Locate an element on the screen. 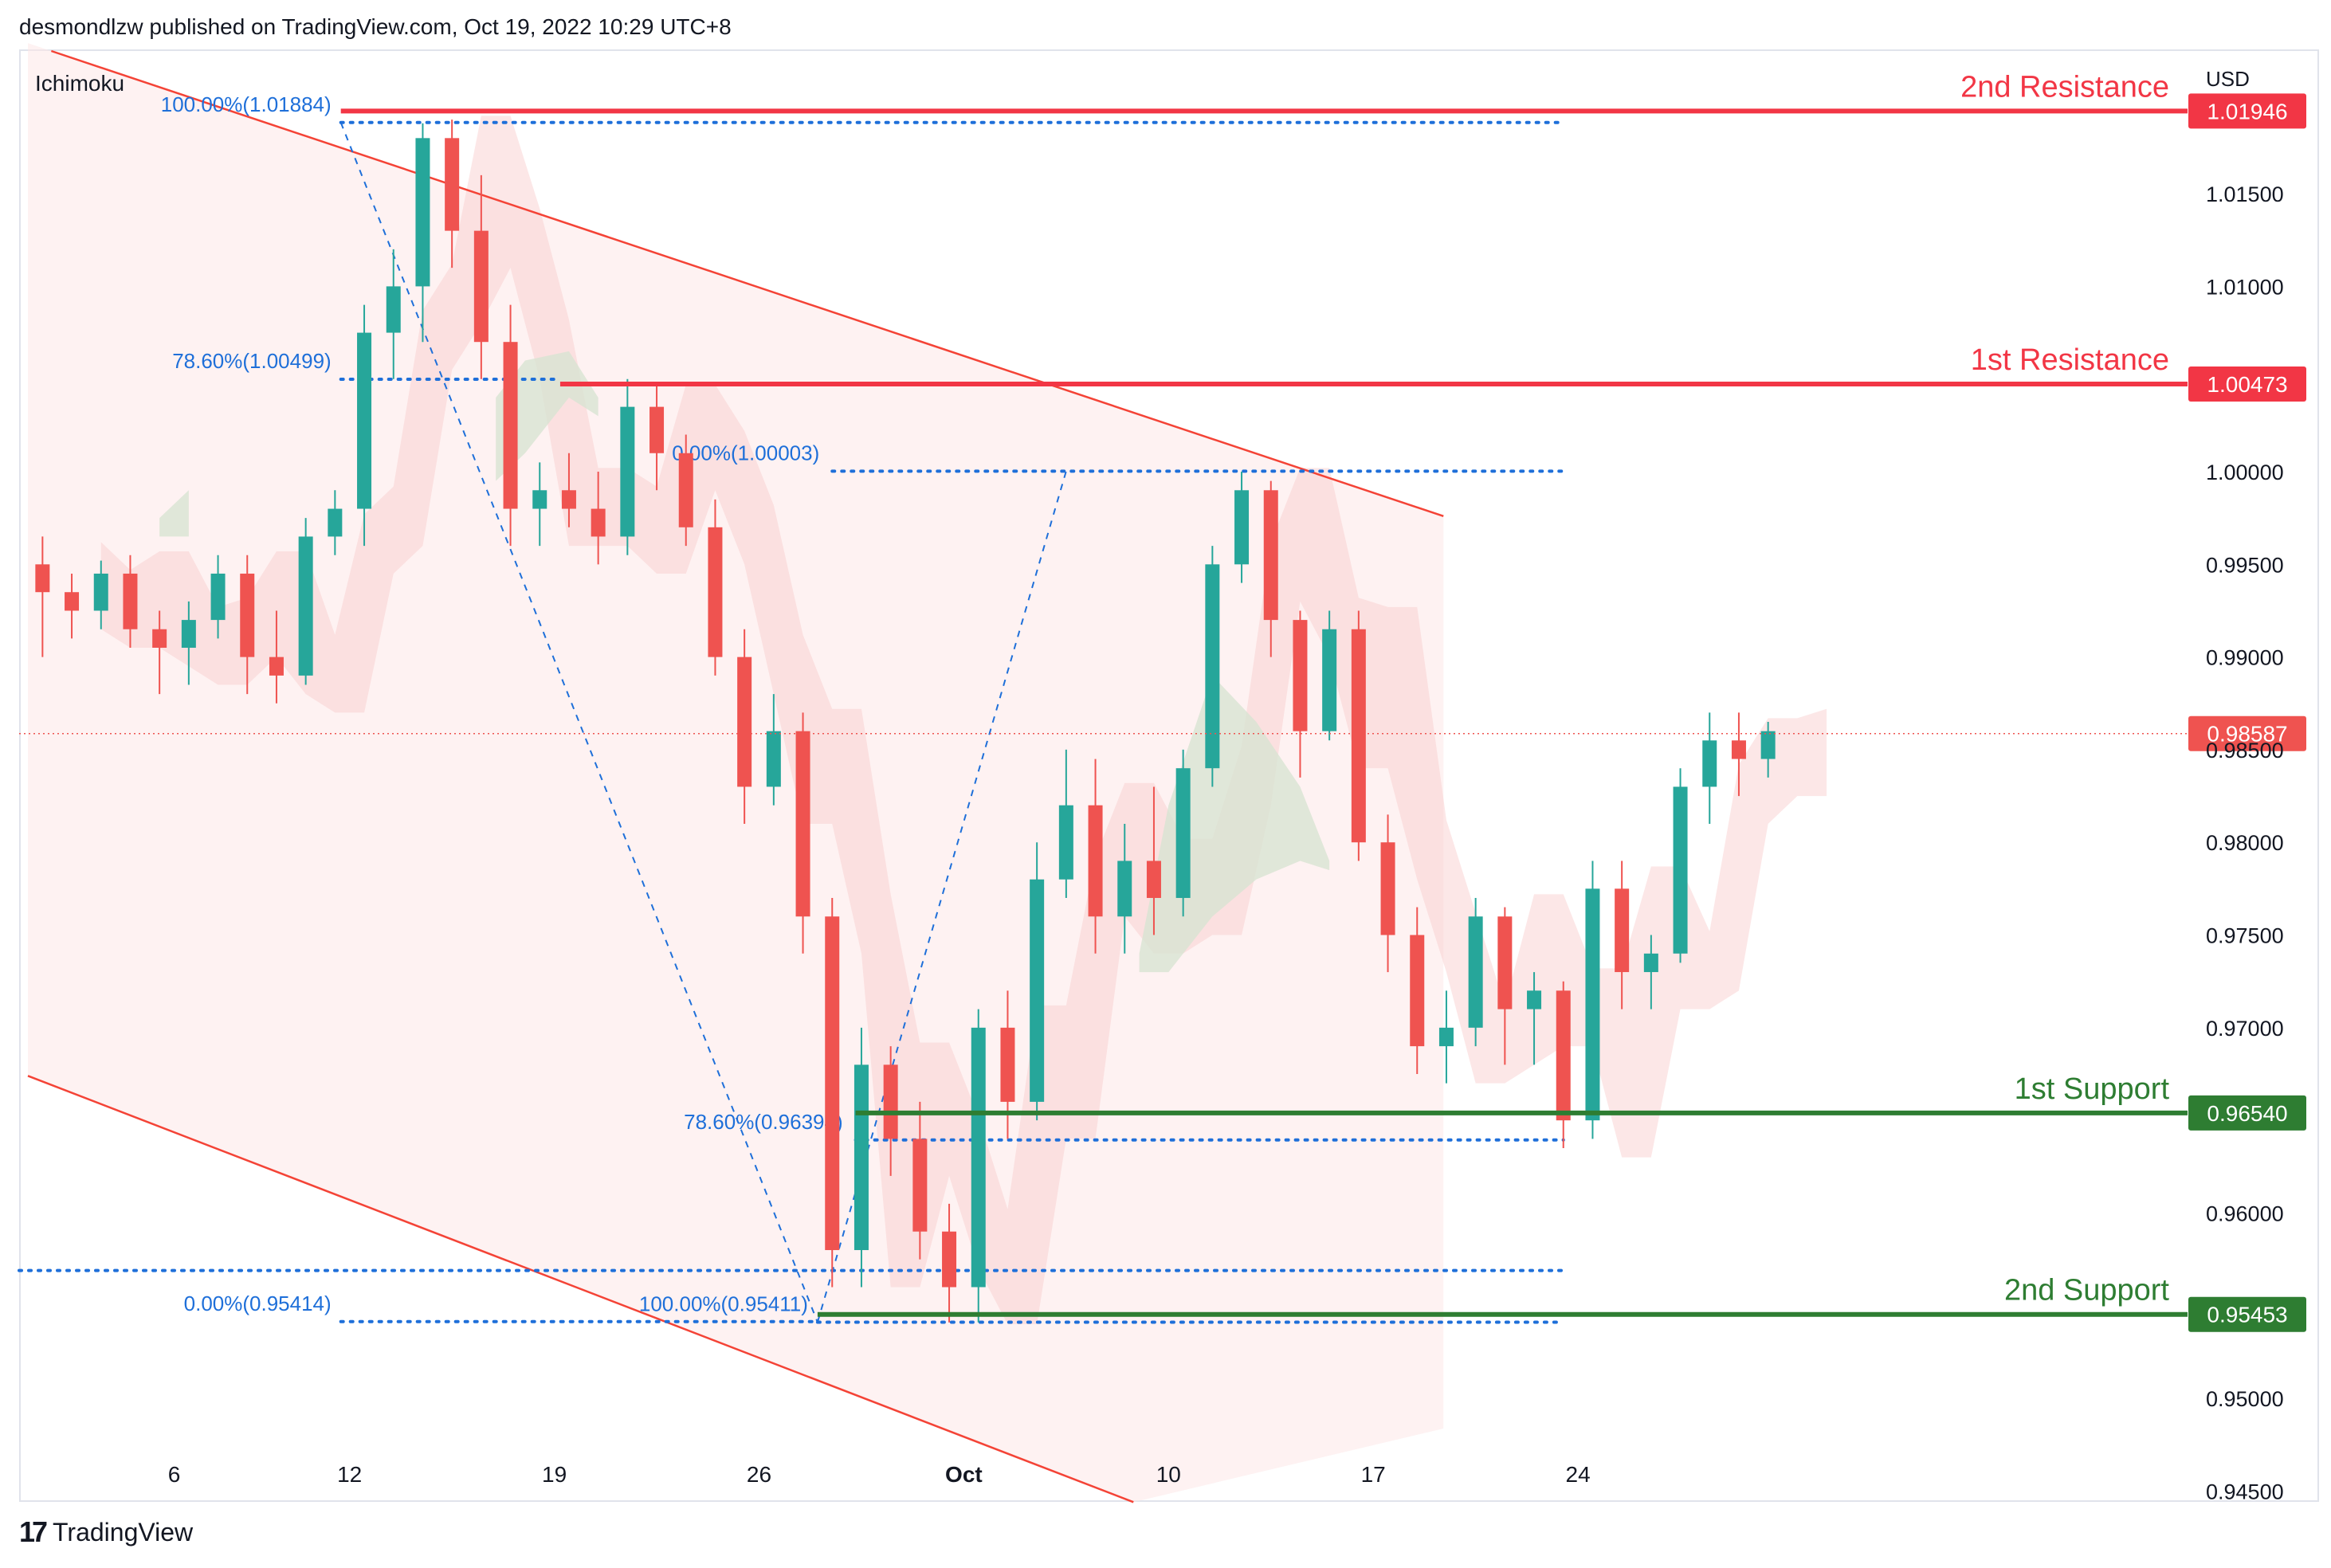 The height and width of the screenshot is (1568, 2331). last-price-tag is located at coordinates (2247, 733).